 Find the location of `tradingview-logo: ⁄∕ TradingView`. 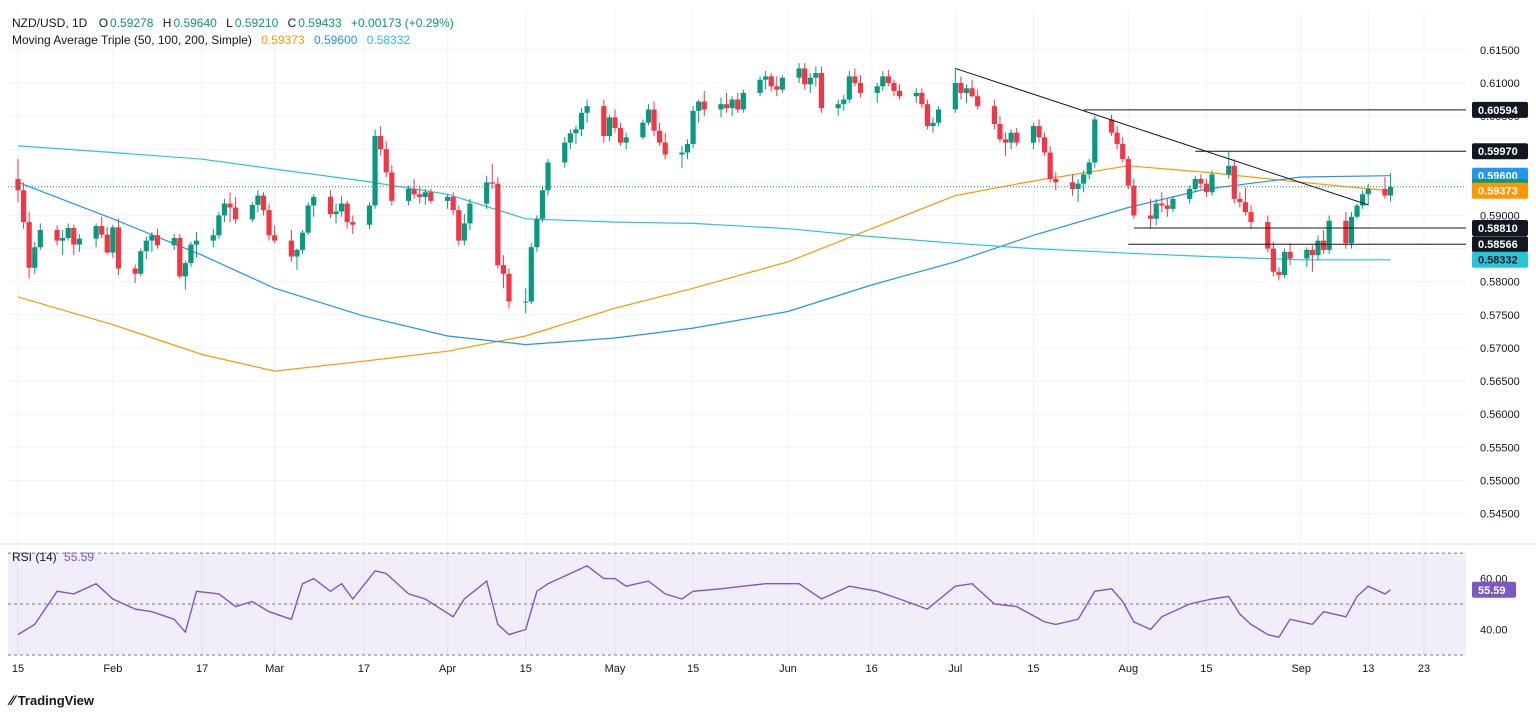

tradingview-logo: ⁄∕ TradingView is located at coordinates (52, 700).